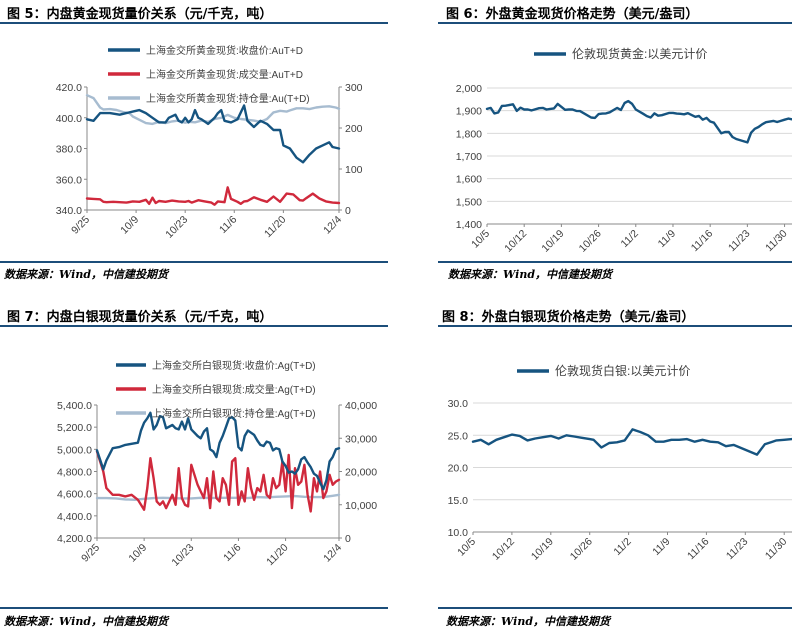 The width and height of the screenshot is (792, 631). What do you see at coordinates (140, 317) in the screenshot?
I see `chart-title: 图 7：内盘白银现货量价关系（元/千克，吨）` at bounding box center [140, 317].